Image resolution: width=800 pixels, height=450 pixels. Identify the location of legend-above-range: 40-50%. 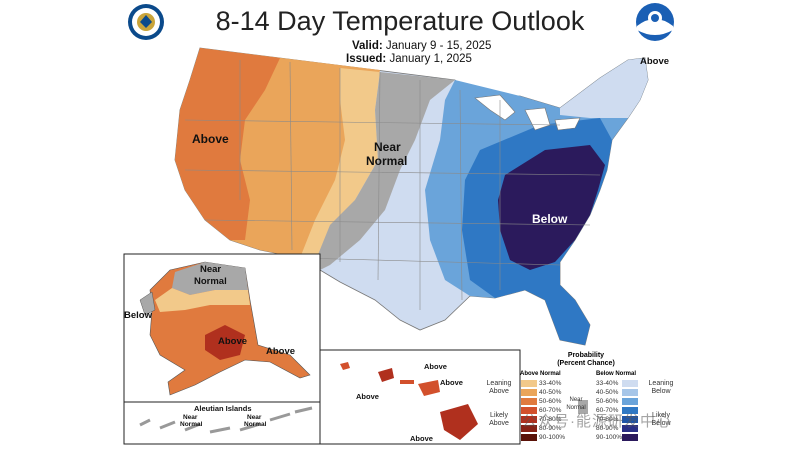
(550, 392).